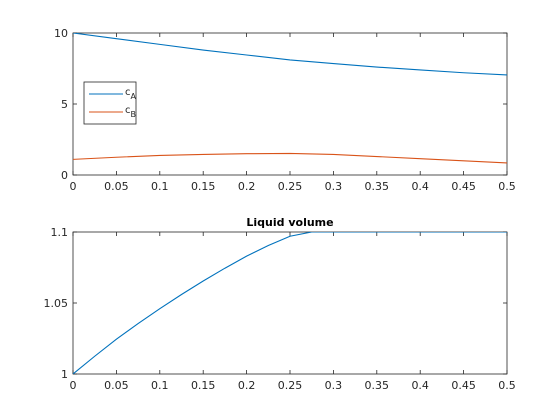  What do you see at coordinates (64, 104) in the screenshot?
I see `y-tick-label: 5` at bounding box center [64, 104].